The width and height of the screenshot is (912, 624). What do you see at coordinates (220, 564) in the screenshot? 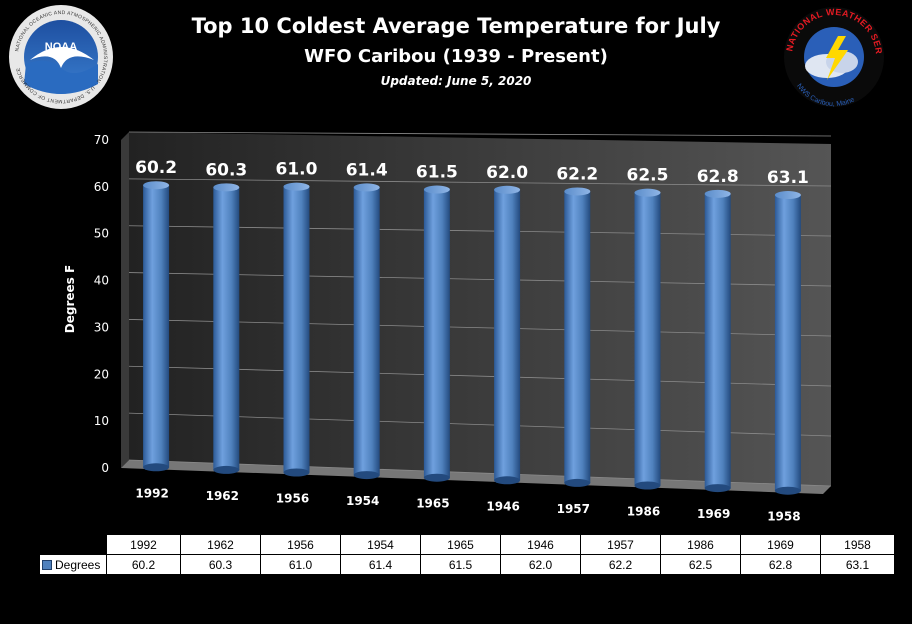
I see `table-cell: 60.3` at bounding box center [220, 564].